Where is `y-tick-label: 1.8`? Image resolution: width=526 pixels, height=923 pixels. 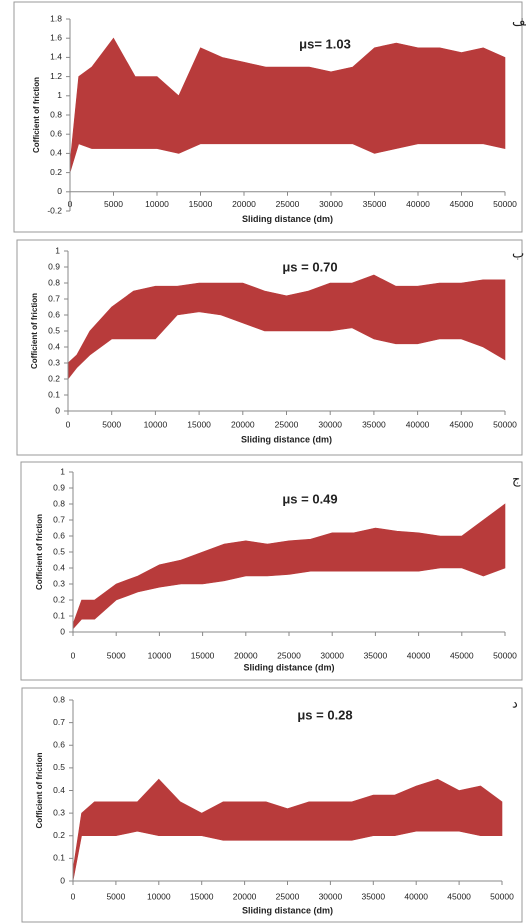
y-tick-label: 1.8 is located at coordinates (56, 18).